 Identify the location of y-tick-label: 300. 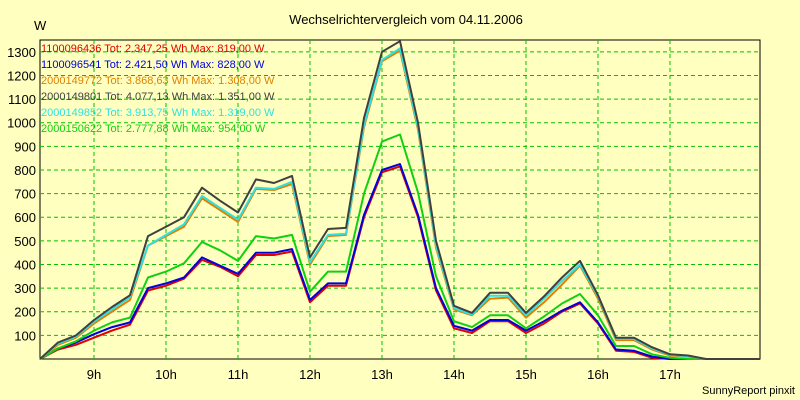
(25, 288).